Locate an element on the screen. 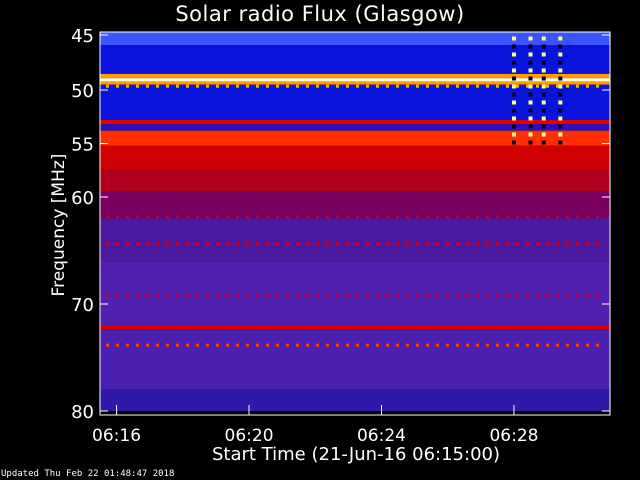 This screenshot has width=640, height=480. y-tick-label: 50 is located at coordinates (82, 91).